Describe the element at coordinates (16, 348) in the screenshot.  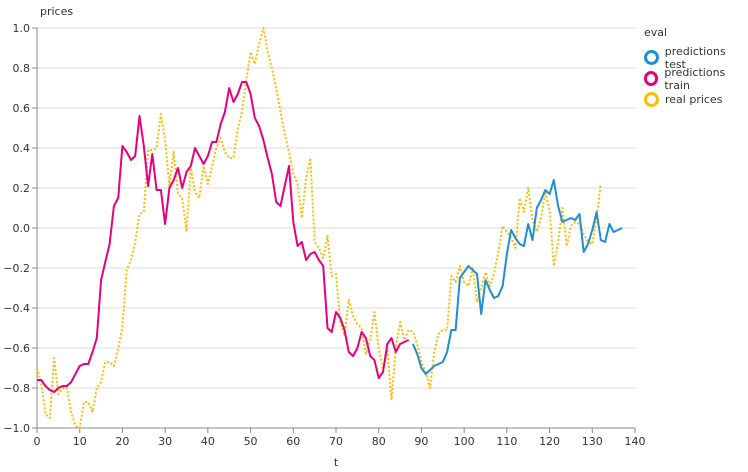
I see `y-tick-label: −0.6` at that location.